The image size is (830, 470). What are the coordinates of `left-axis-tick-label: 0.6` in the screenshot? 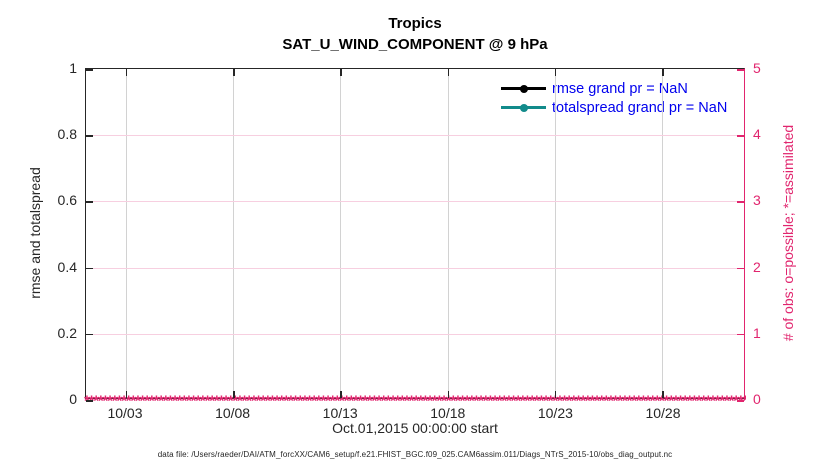 It's located at (67, 200).